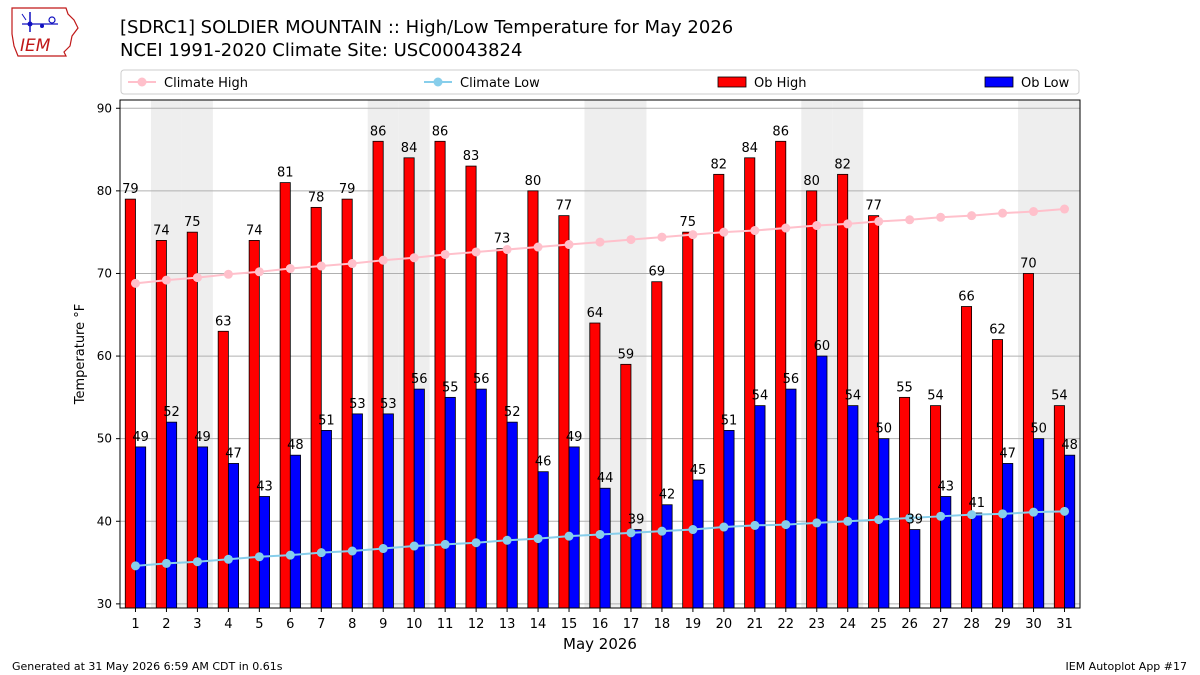  What do you see at coordinates (780, 131) in the screenshot?
I see `ob-high-label-22: 86` at bounding box center [780, 131].